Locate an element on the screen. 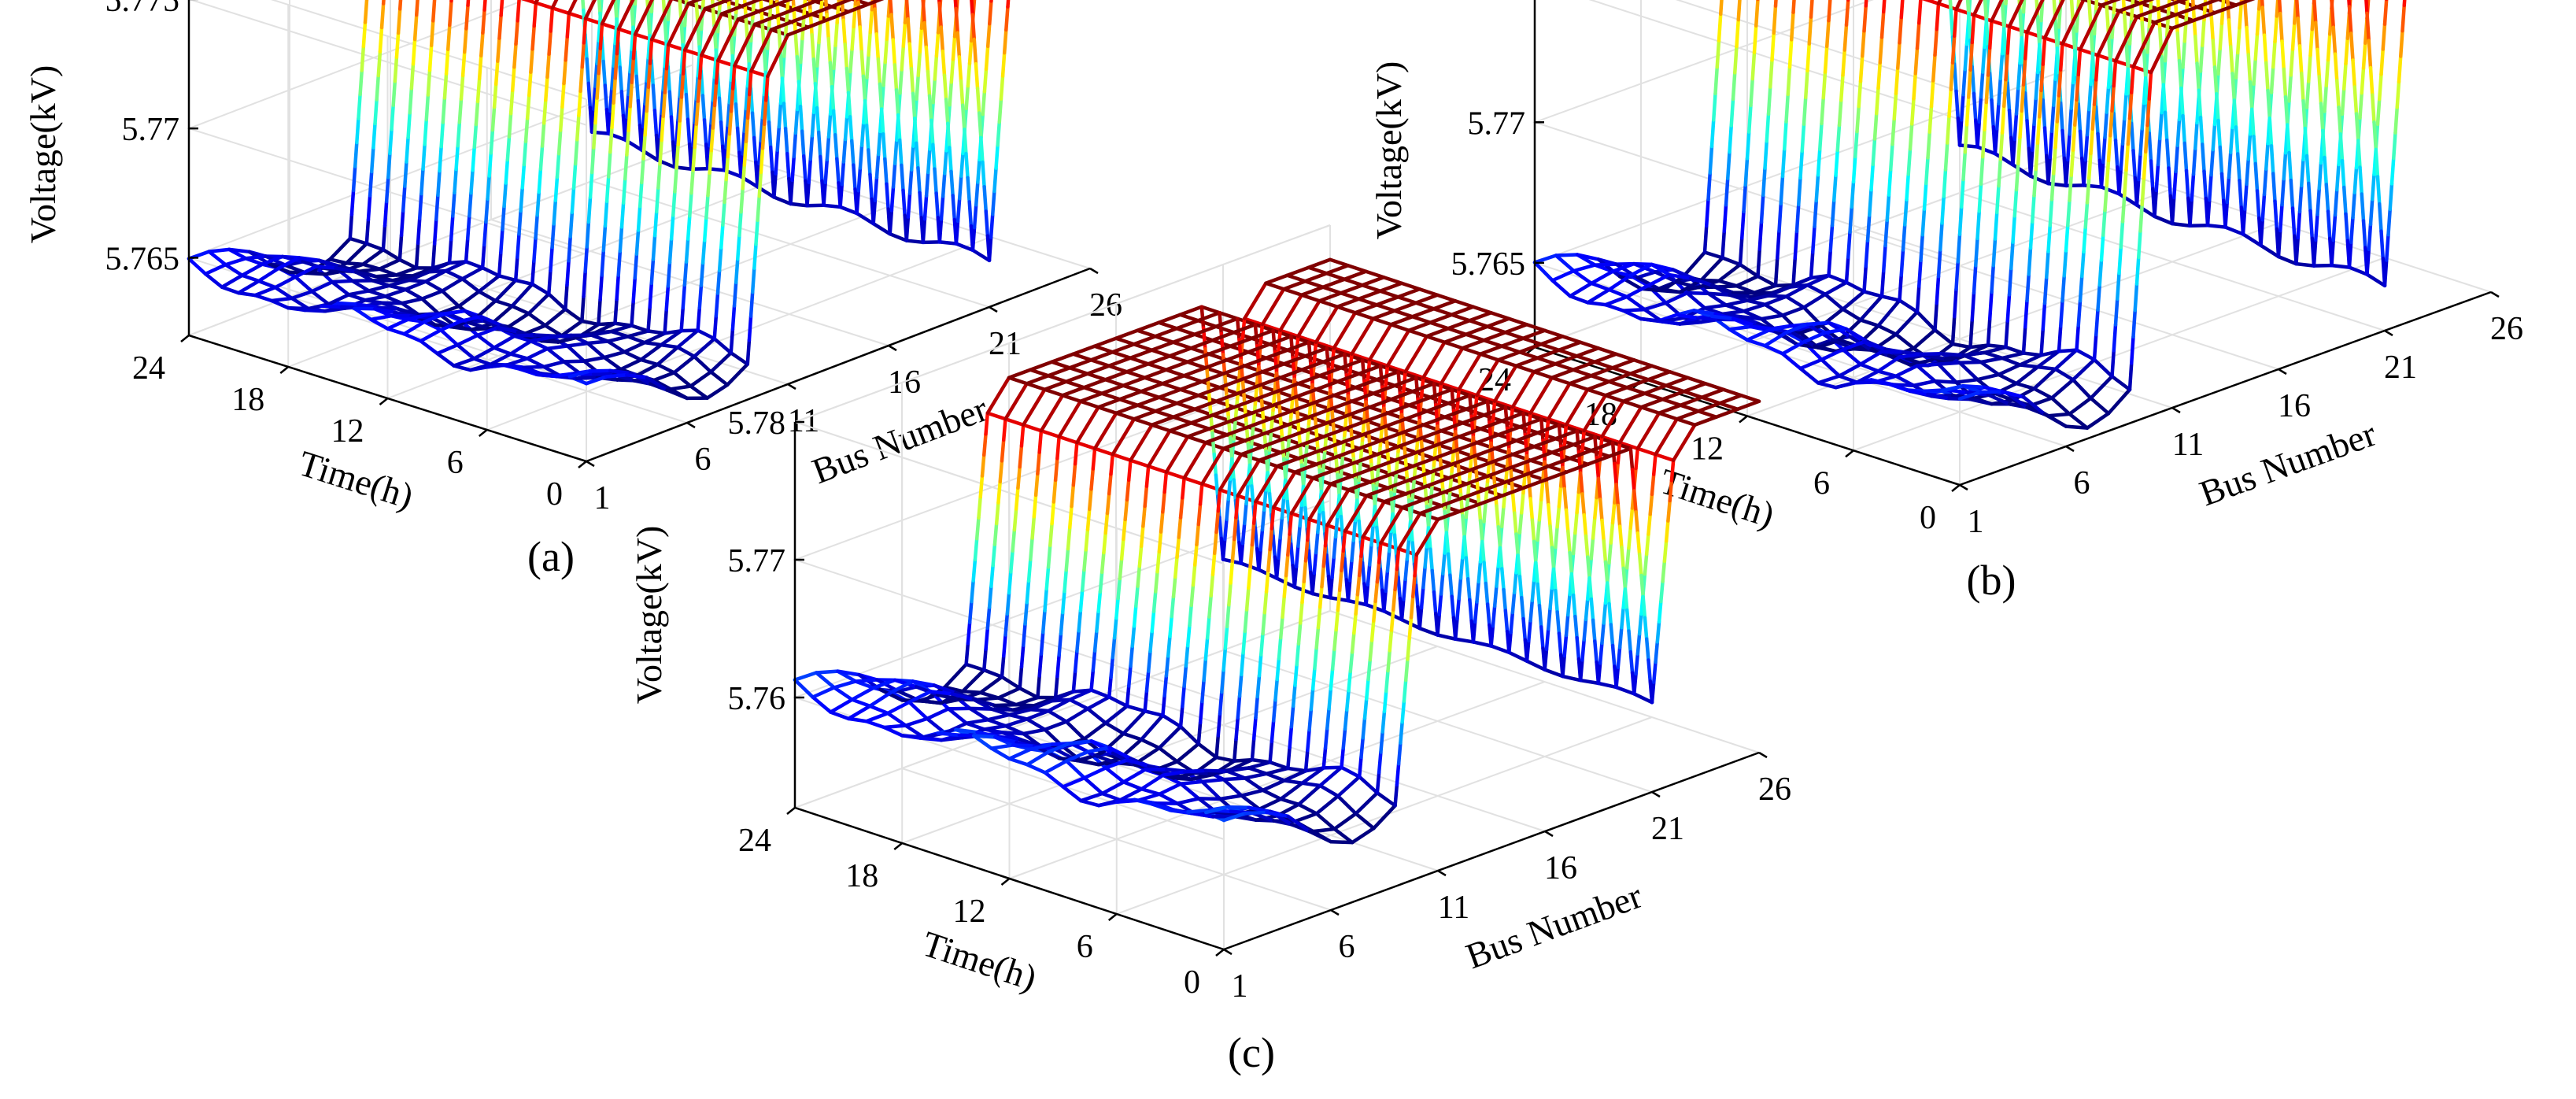  y-floor-grid-line is located at coordinates (2012, 319).